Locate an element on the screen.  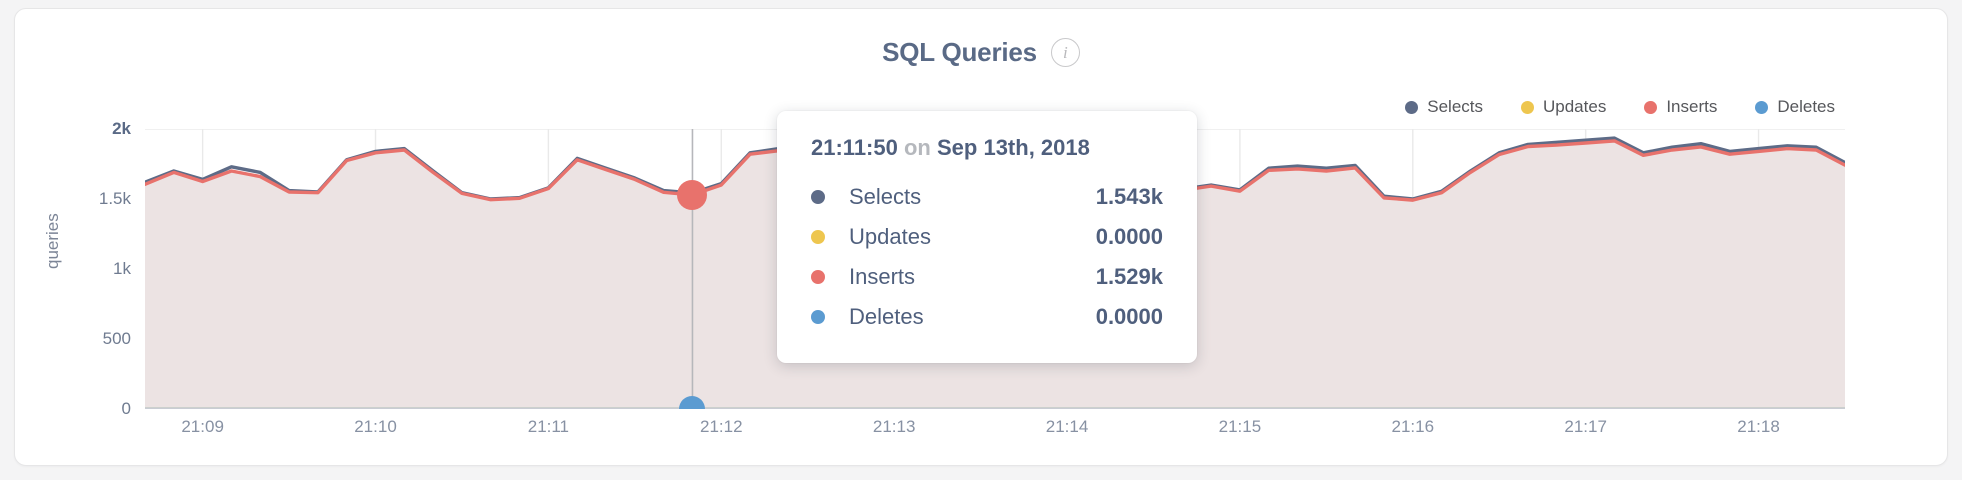
tooltip-row: Updates 0.0000 is located at coordinates (987, 237).